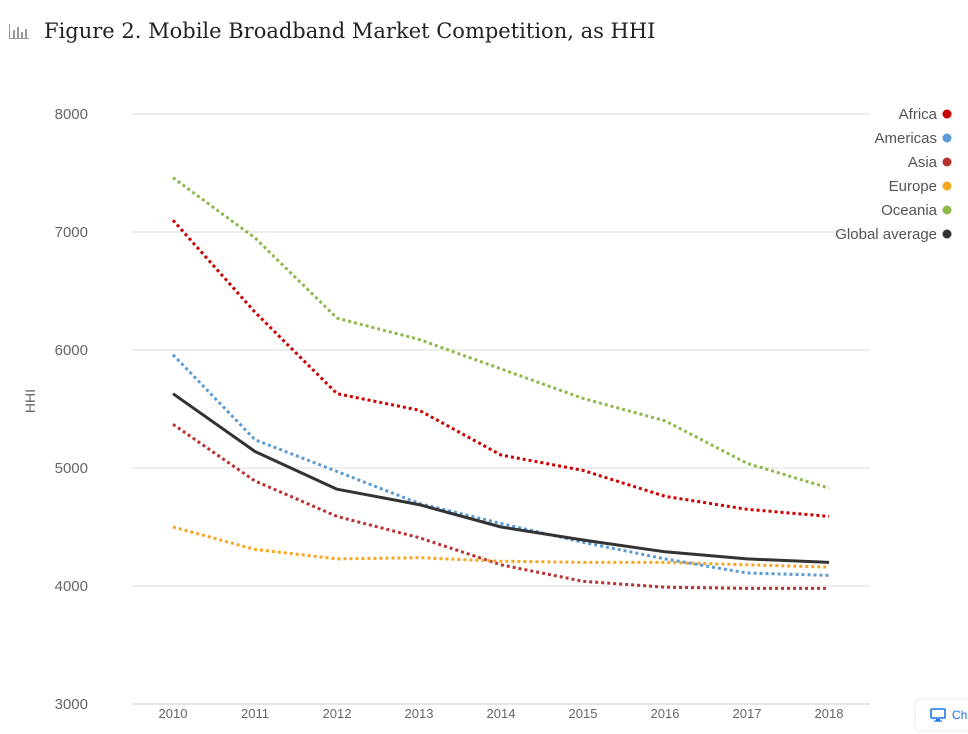  What do you see at coordinates (583, 713) in the screenshot?
I see `x-tick-label: 2015` at bounding box center [583, 713].